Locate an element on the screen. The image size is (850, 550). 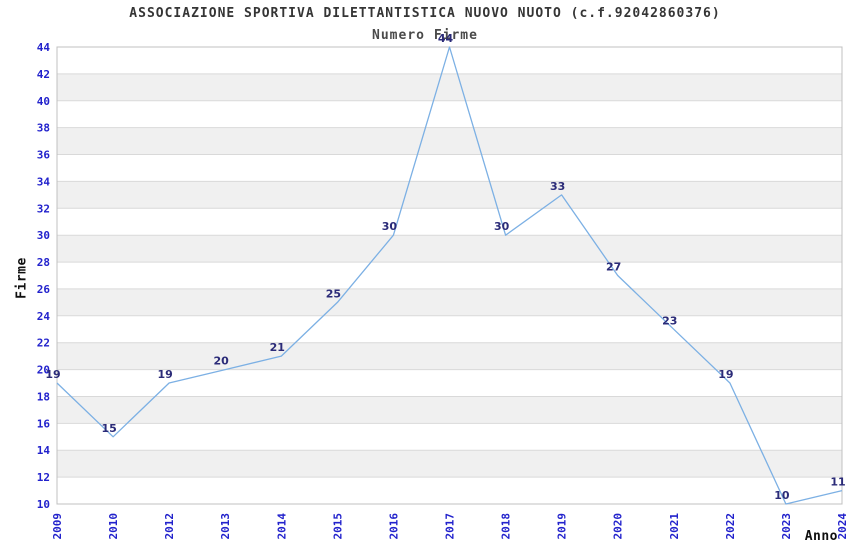
y-tick-label: 32 is located at coordinates (43, 208).